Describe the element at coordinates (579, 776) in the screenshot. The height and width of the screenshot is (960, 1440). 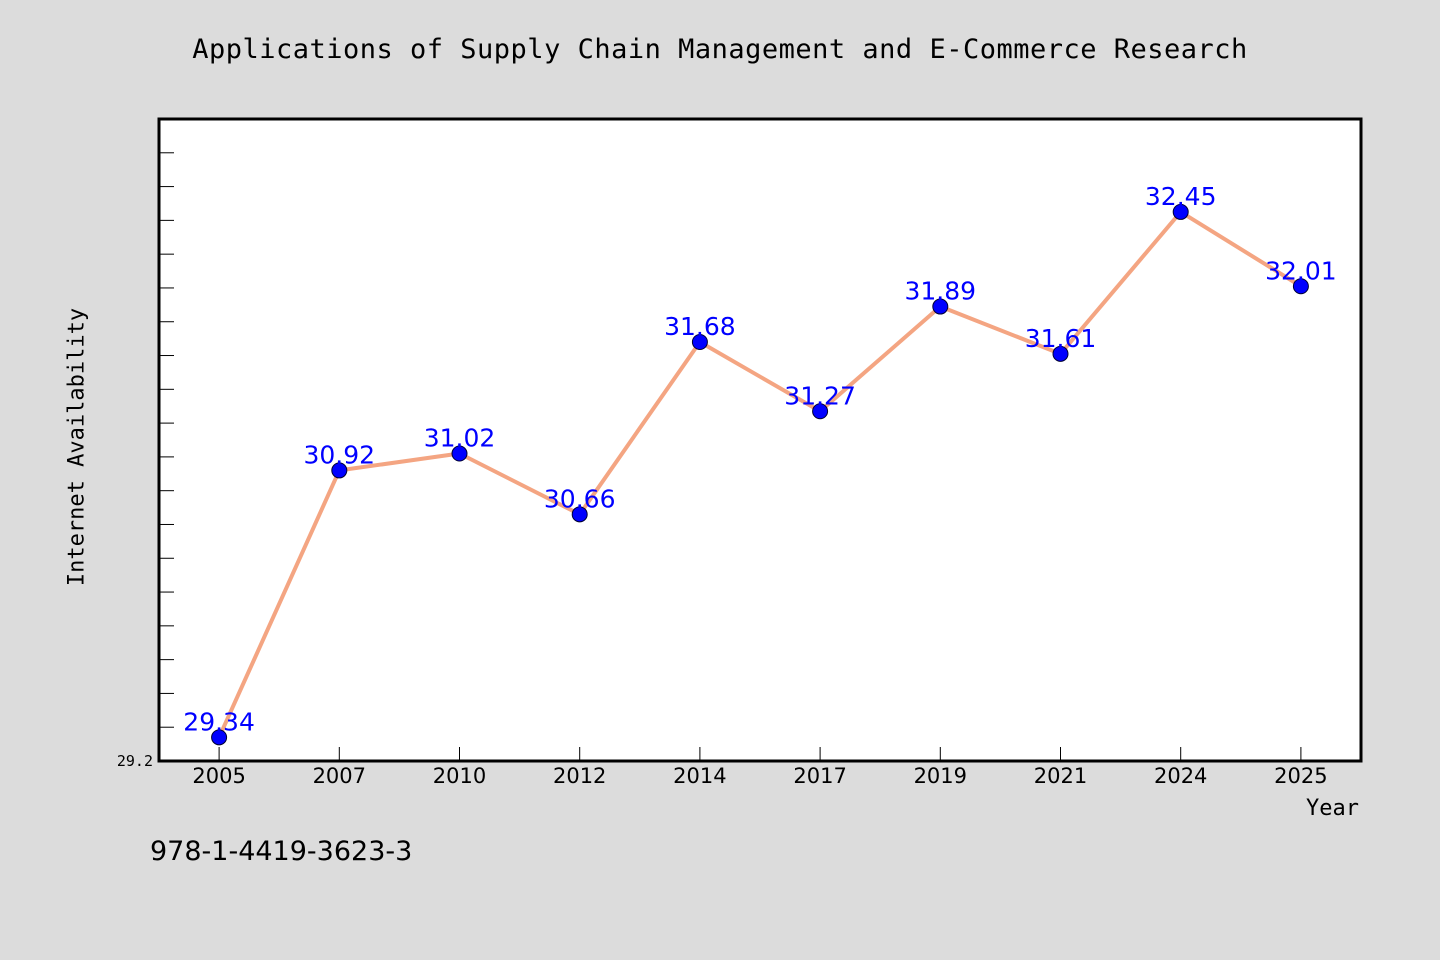
I see `x-tick-label: 2012` at that location.